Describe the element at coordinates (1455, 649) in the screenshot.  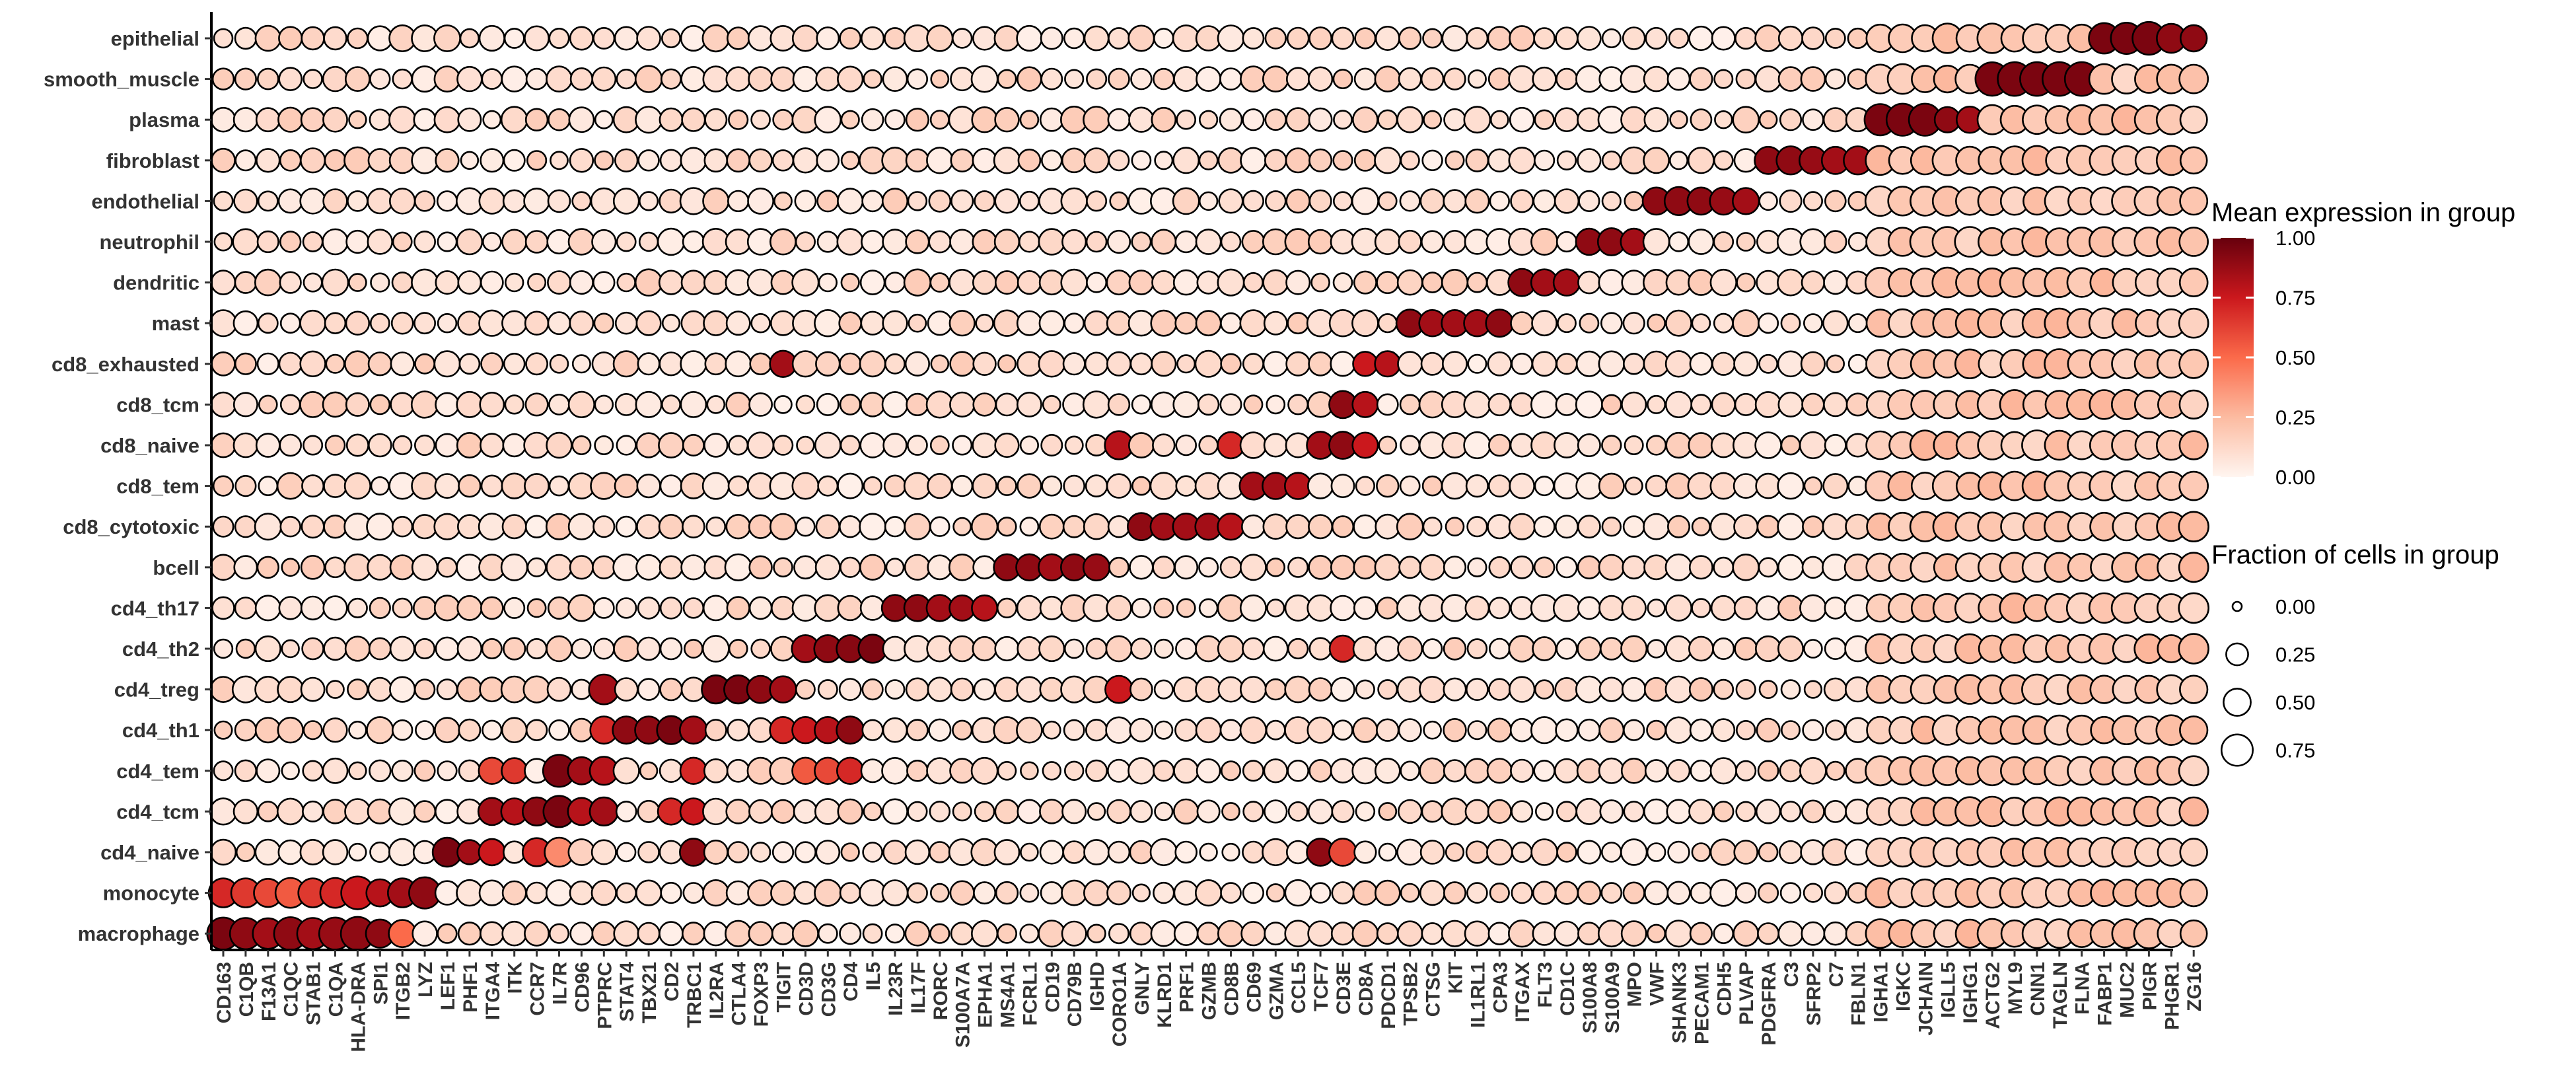
I see `dot-cd4-th2-kit` at that location.